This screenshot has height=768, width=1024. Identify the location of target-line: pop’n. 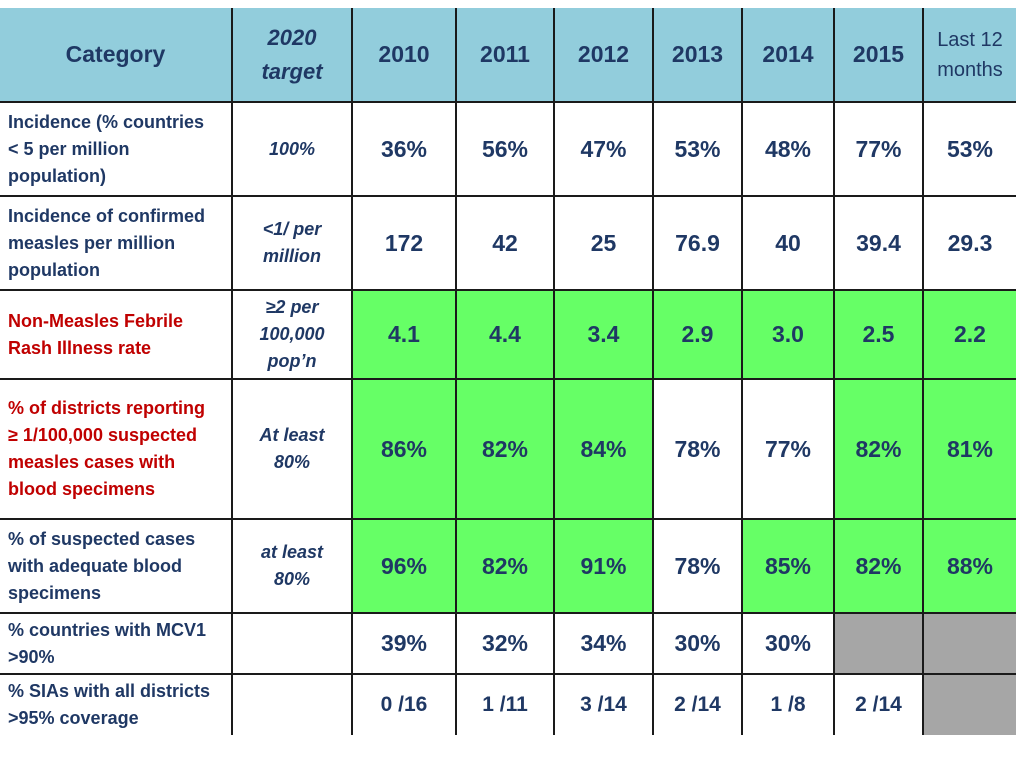
(292, 361).